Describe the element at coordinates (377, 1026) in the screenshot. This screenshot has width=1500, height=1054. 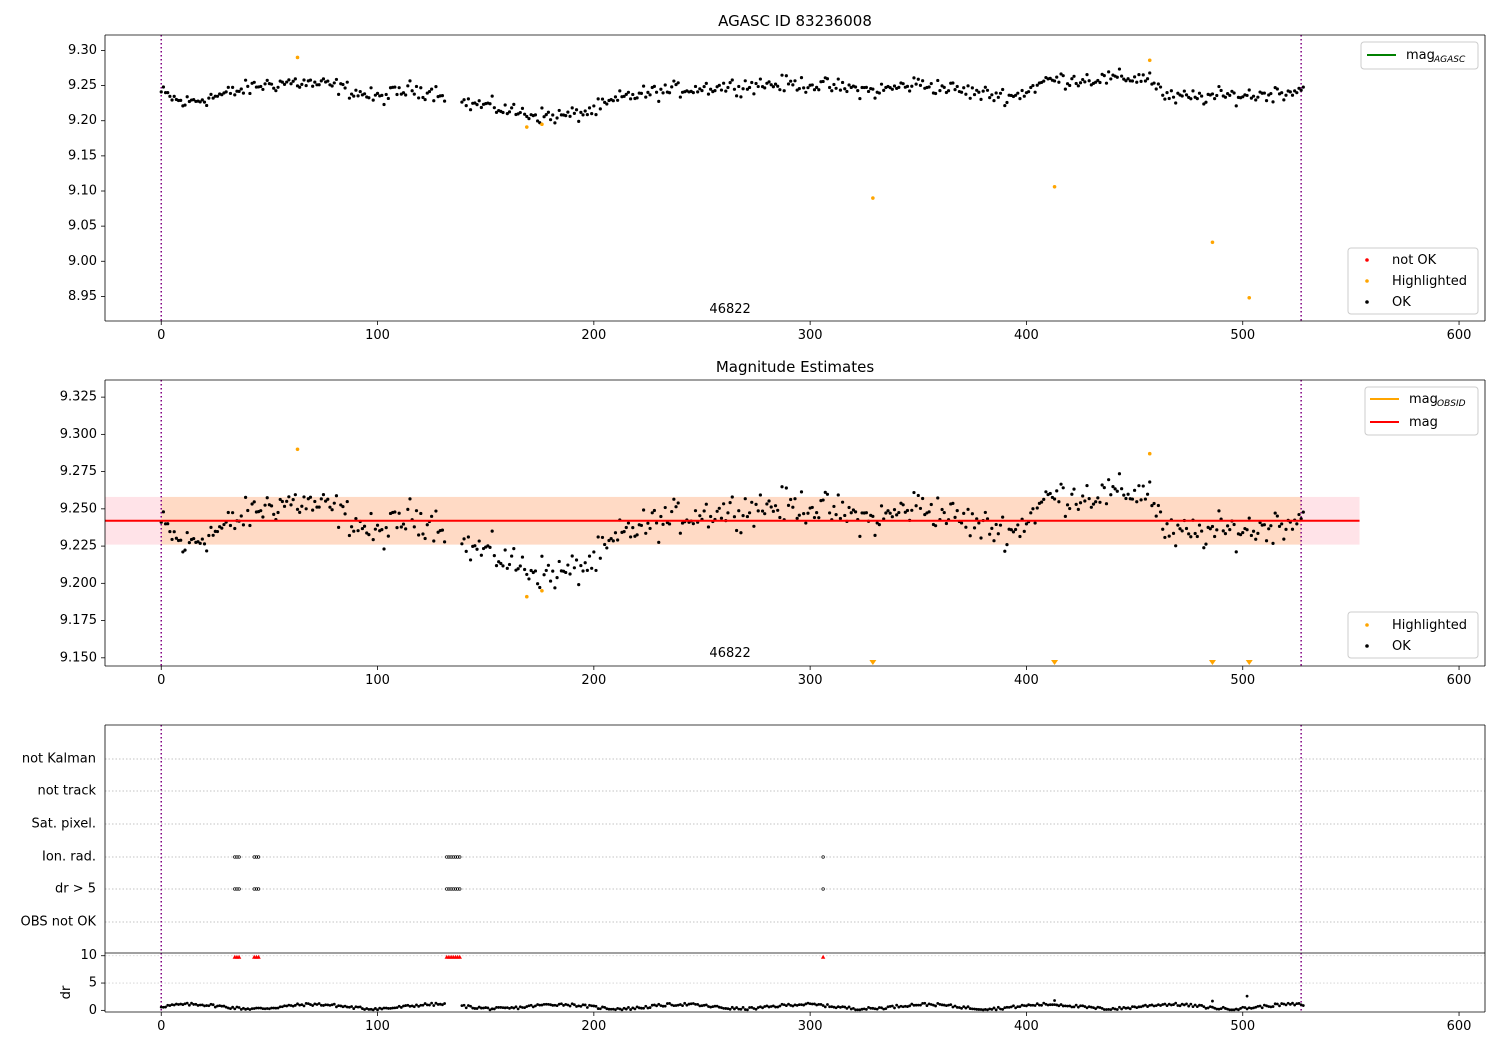
I see `x-tick-label: 100` at that location.